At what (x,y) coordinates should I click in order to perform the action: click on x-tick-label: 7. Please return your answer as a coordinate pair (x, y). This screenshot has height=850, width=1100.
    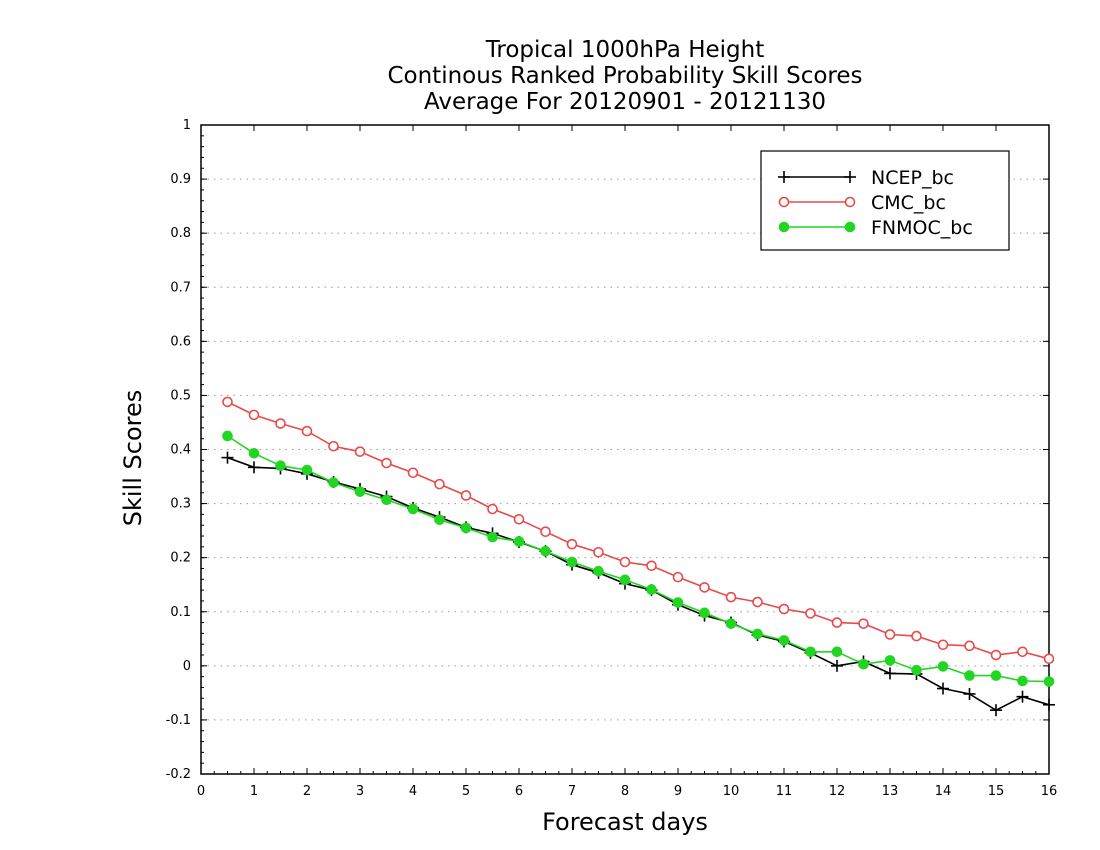
    Looking at the image, I should click on (572, 791).